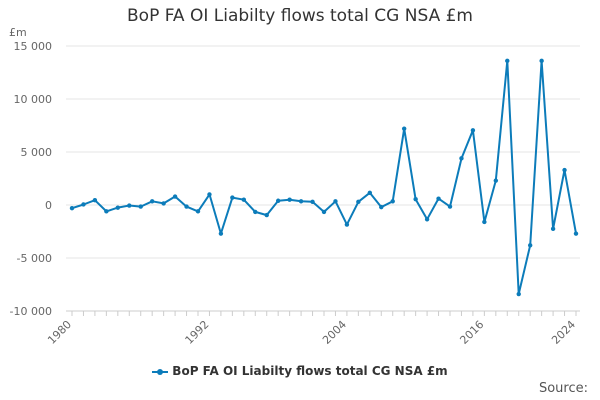  Describe the element at coordinates (48, 205) in the screenshot. I see `y-tick-label: 0` at that location.